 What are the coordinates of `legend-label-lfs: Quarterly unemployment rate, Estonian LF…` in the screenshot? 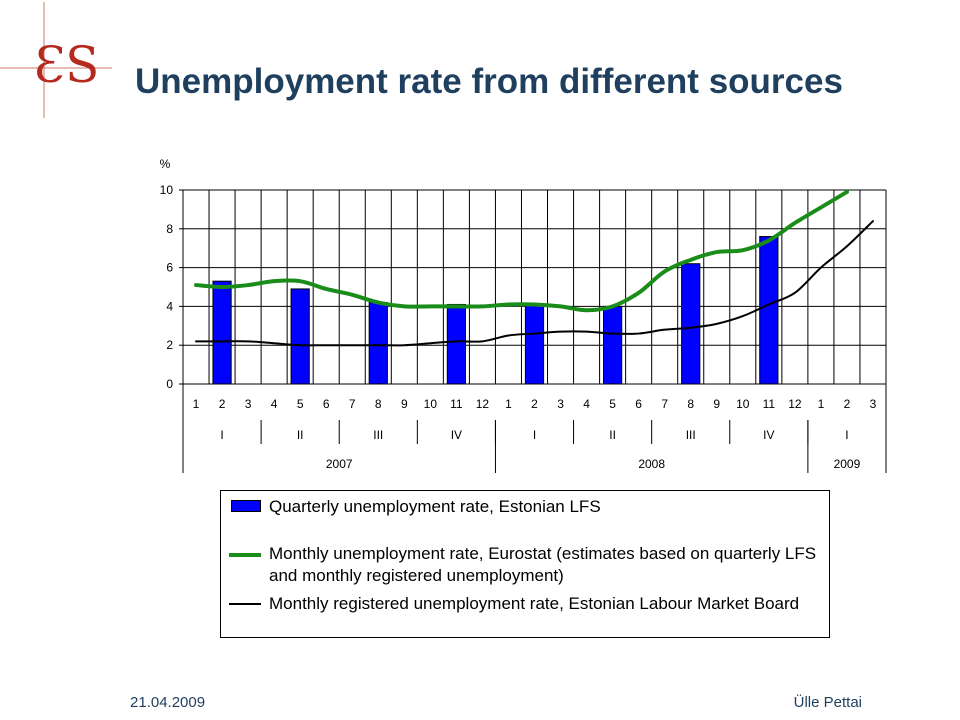 It's located at (435, 506).